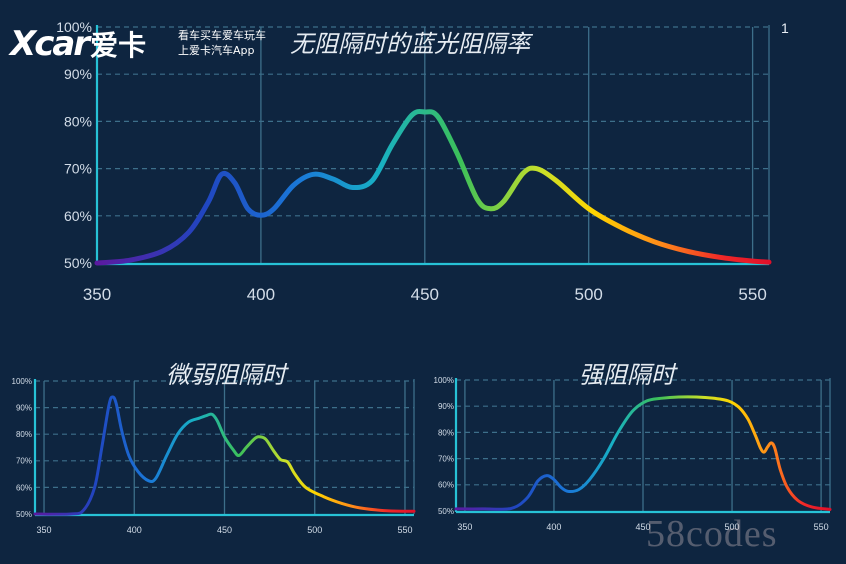  What do you see at coordinates (628, 375) in the screenshot?
I see `chart-title: 强阻隔时` at bounding box center [628, 375].